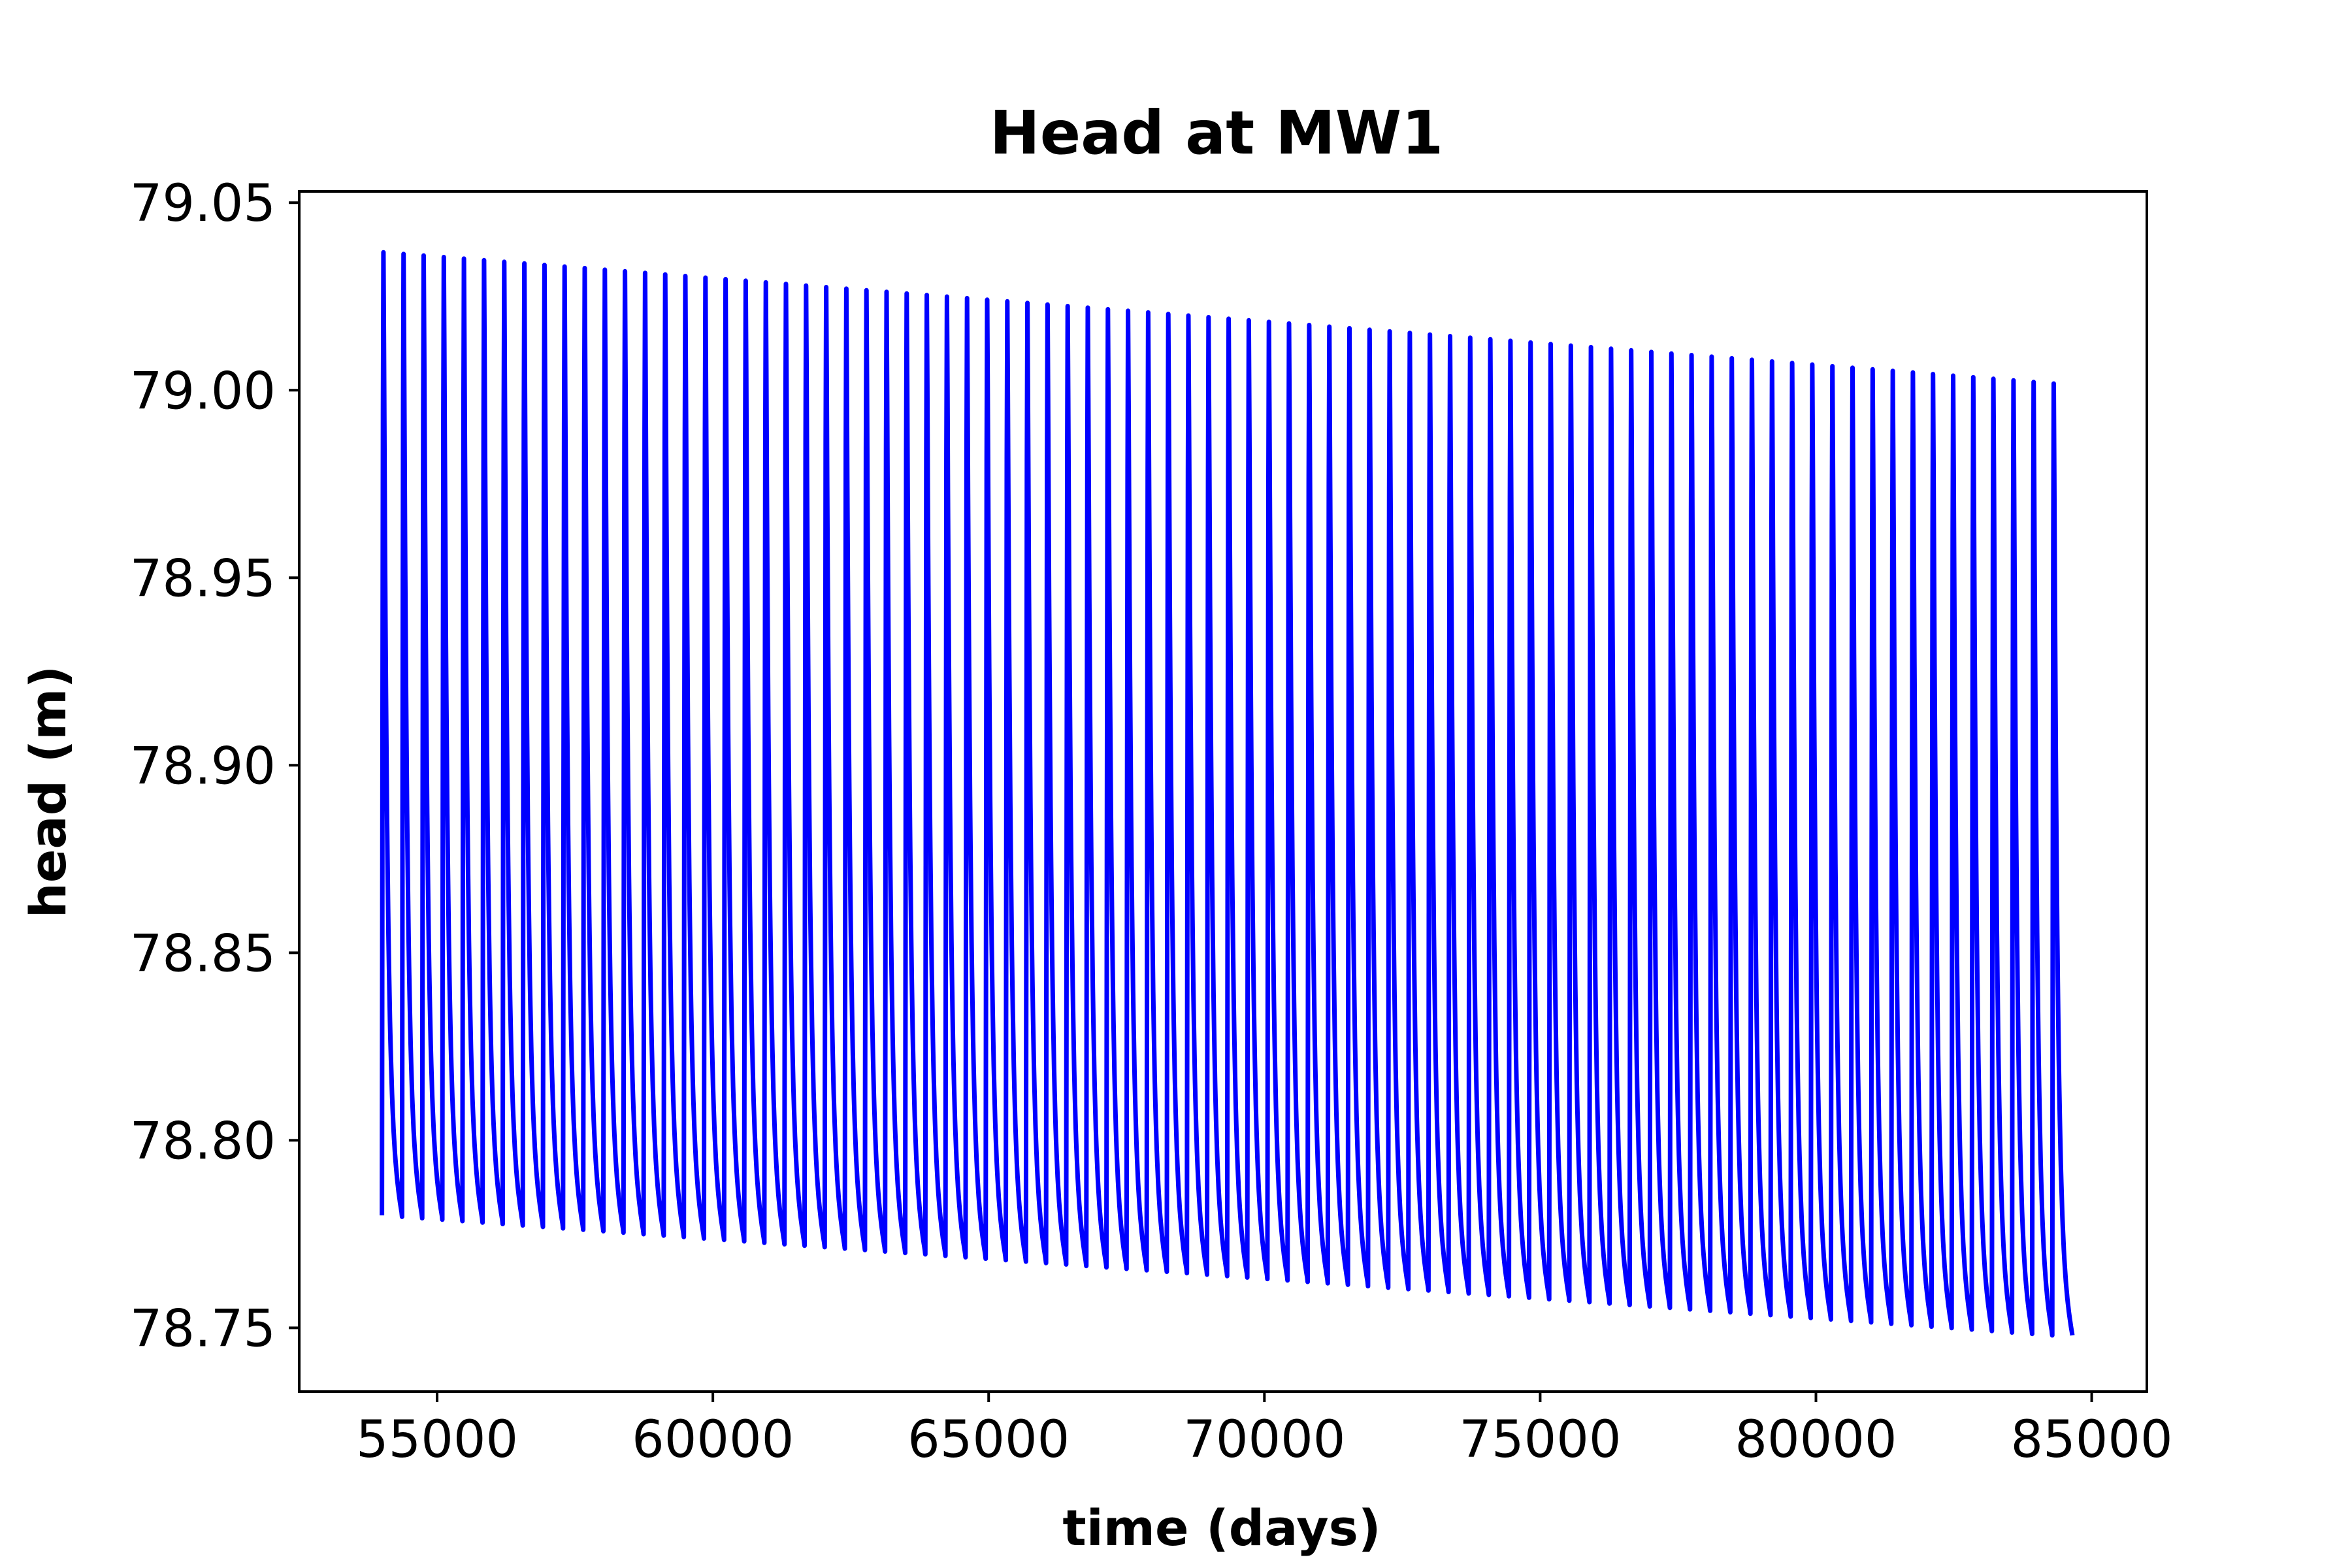  What do you see at coordinates (203, 953) in the screenshot?
I see `y-tick-label: 78.85` at bounding box center [203, 953].